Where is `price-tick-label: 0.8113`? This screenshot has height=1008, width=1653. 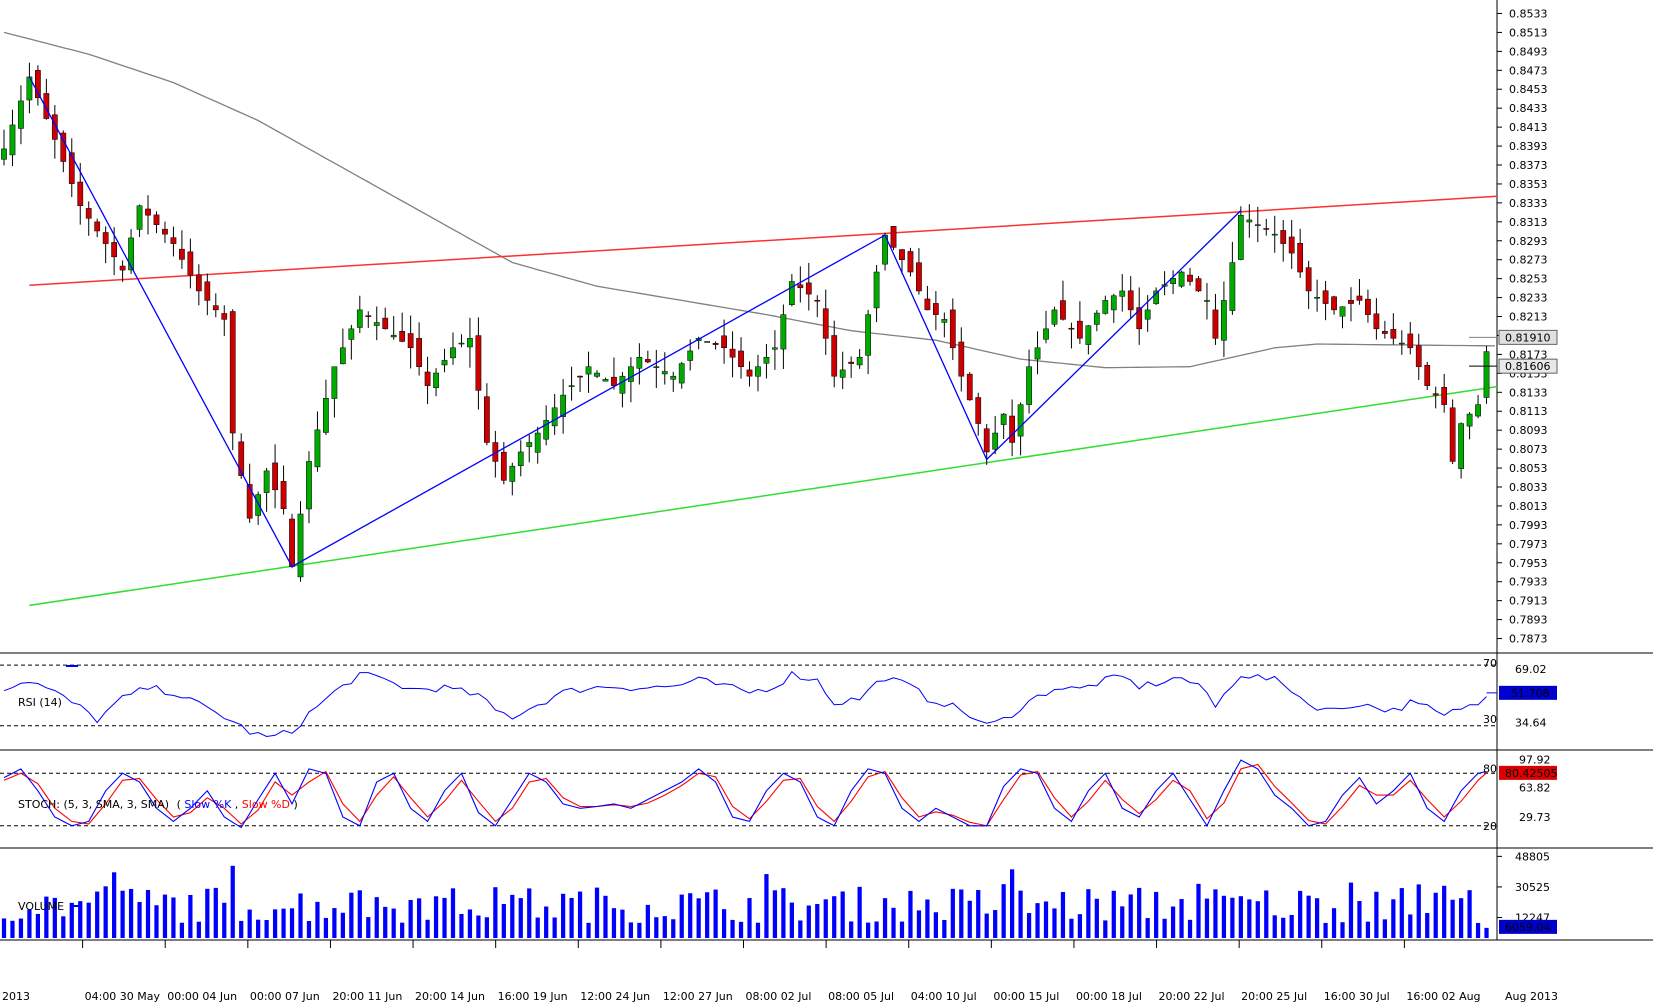
price-tick-label: 0.8113 is located at coordinates (1528, 411).